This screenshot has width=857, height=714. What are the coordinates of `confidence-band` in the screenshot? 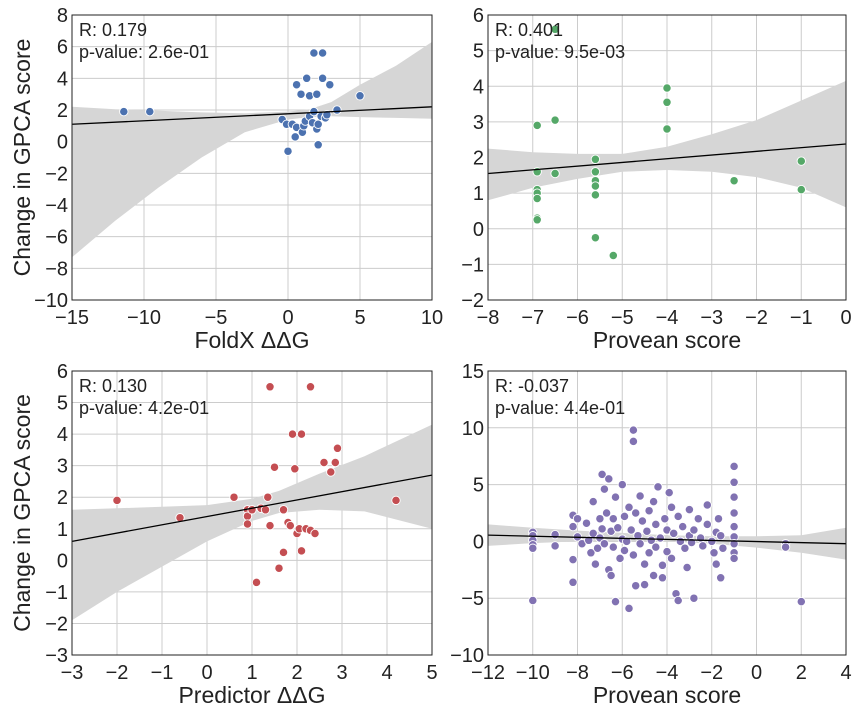 It's located at (252, 522).